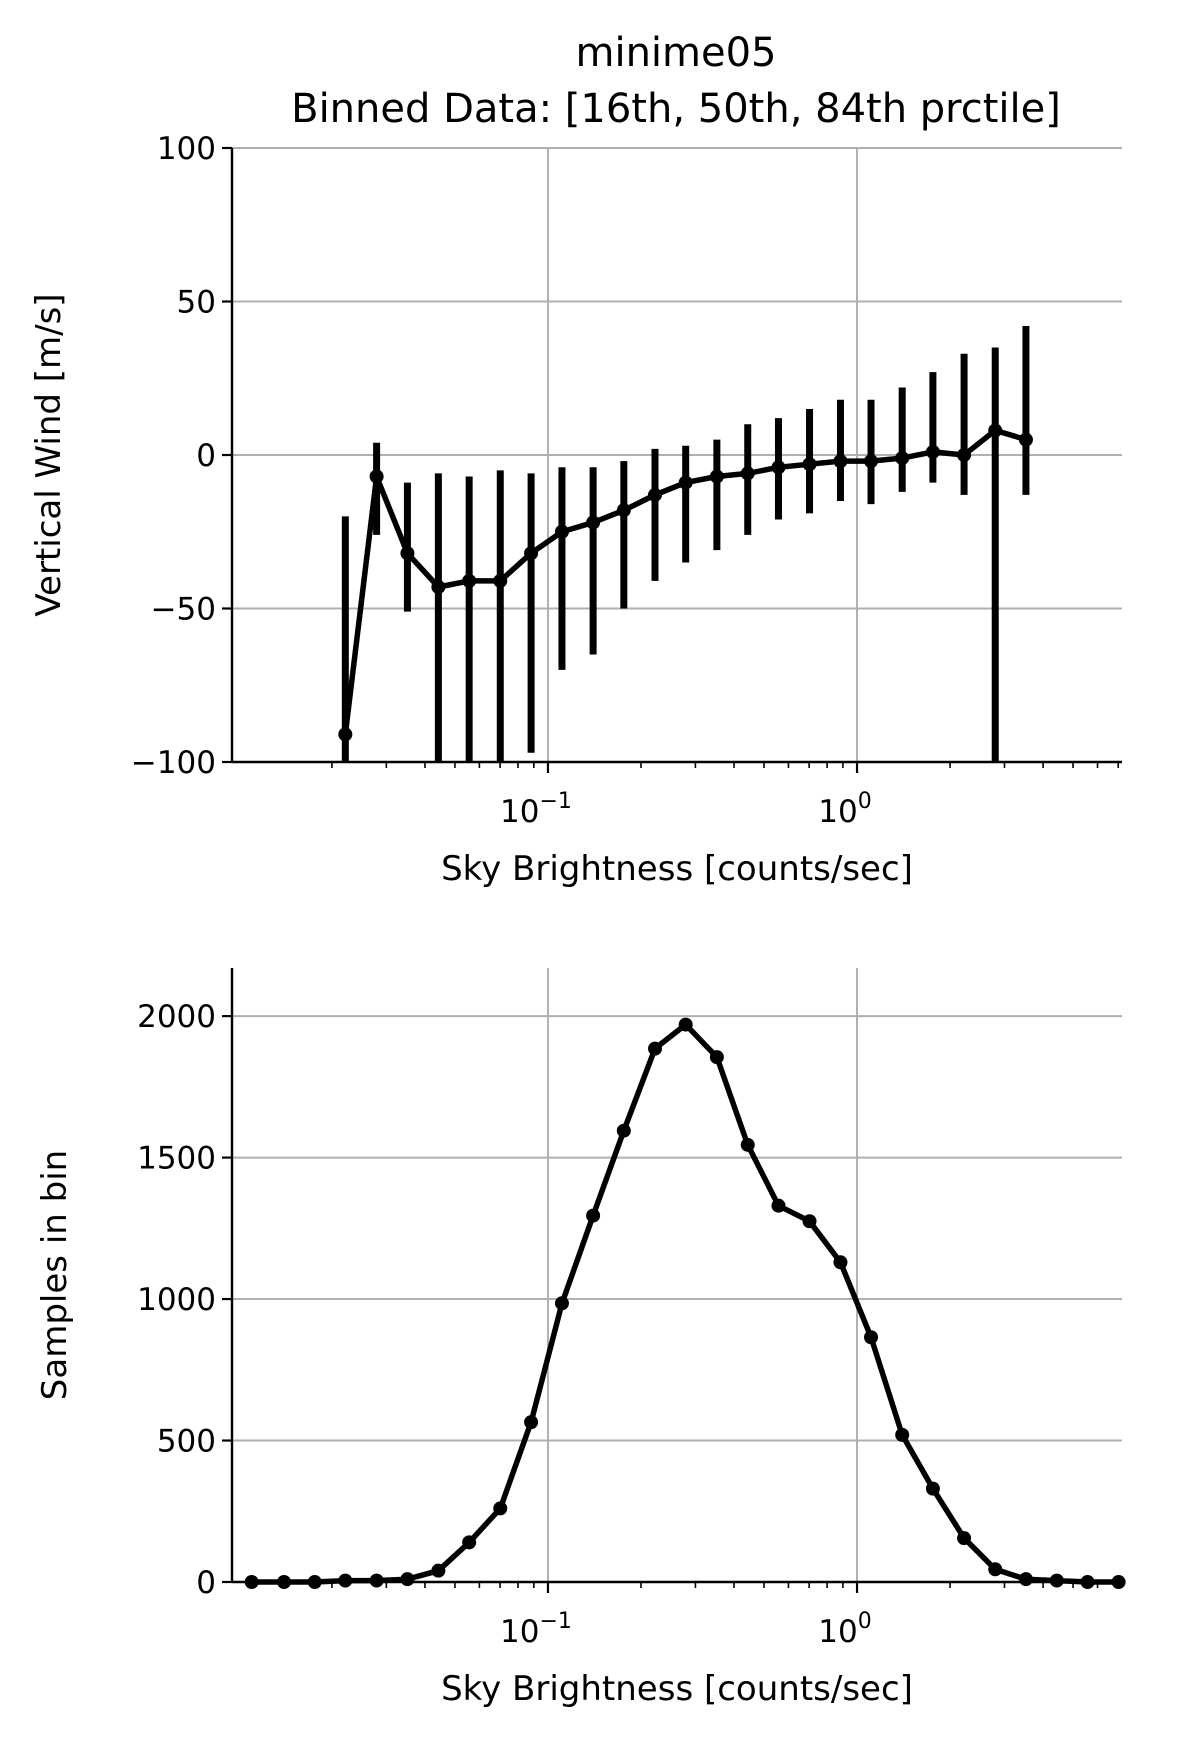  Describe the element at coordinates (183, 610) in the screenshot. I see `y-tick-label: −50` at that location.